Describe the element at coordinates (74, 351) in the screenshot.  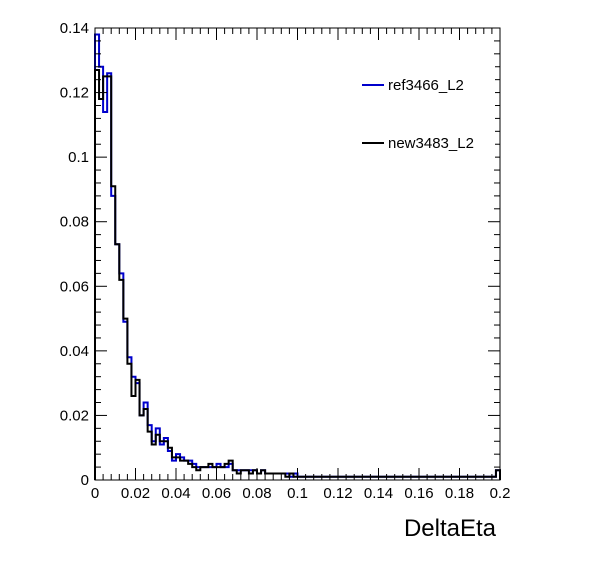
I see `y-tick-label: 0.04` at that location.